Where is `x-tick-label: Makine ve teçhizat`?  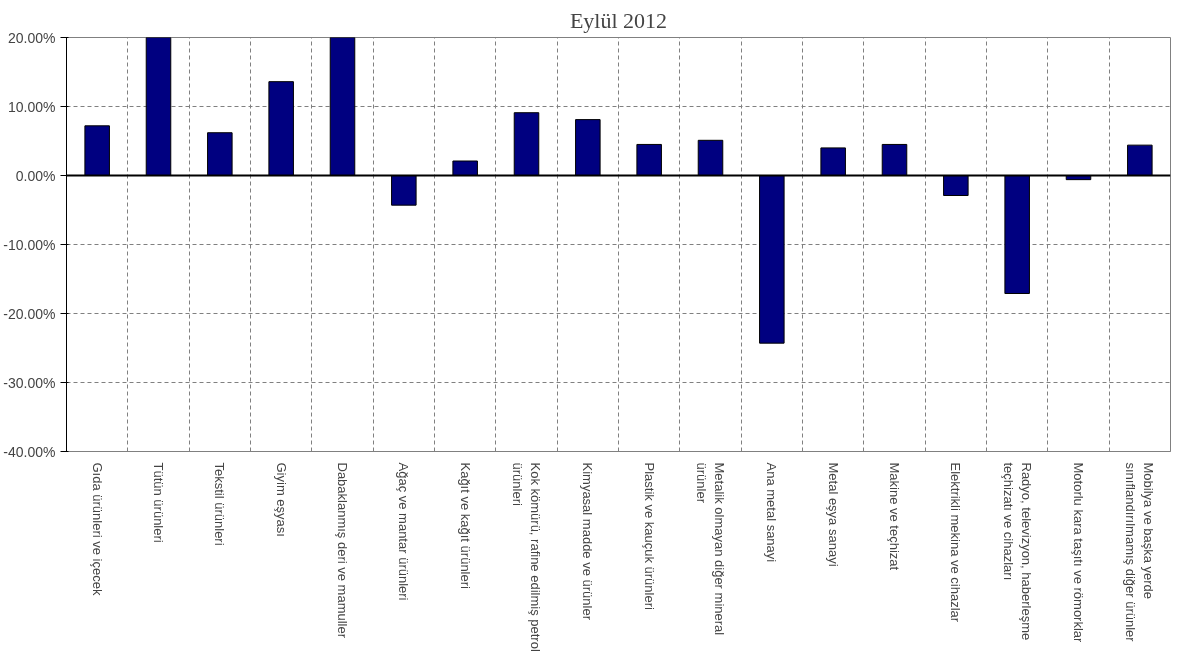
x-tick-label: Makine ve teçhizat is located at coordinates (894, 516).